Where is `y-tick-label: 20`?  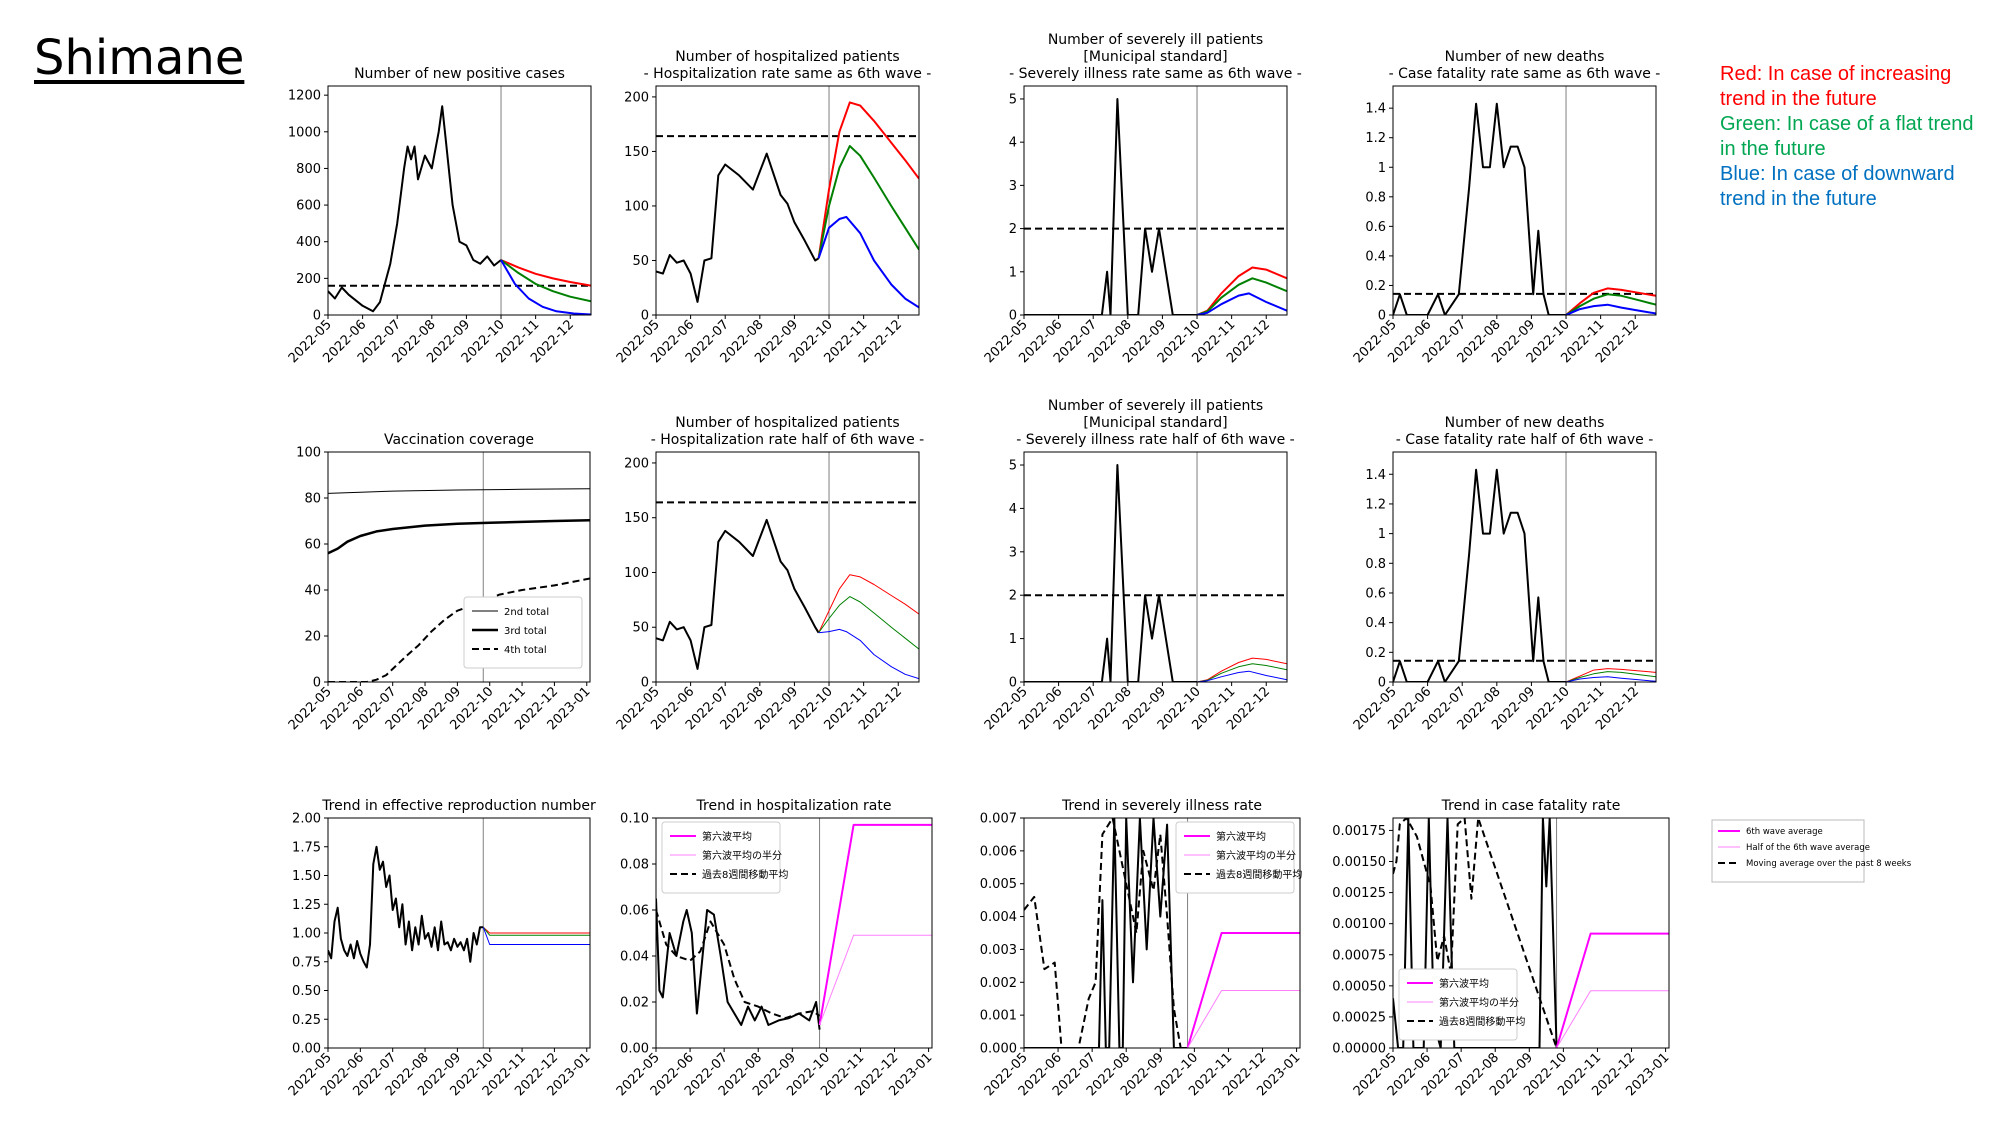
y-tick-label: 20 is located at coordinates (312, 637).